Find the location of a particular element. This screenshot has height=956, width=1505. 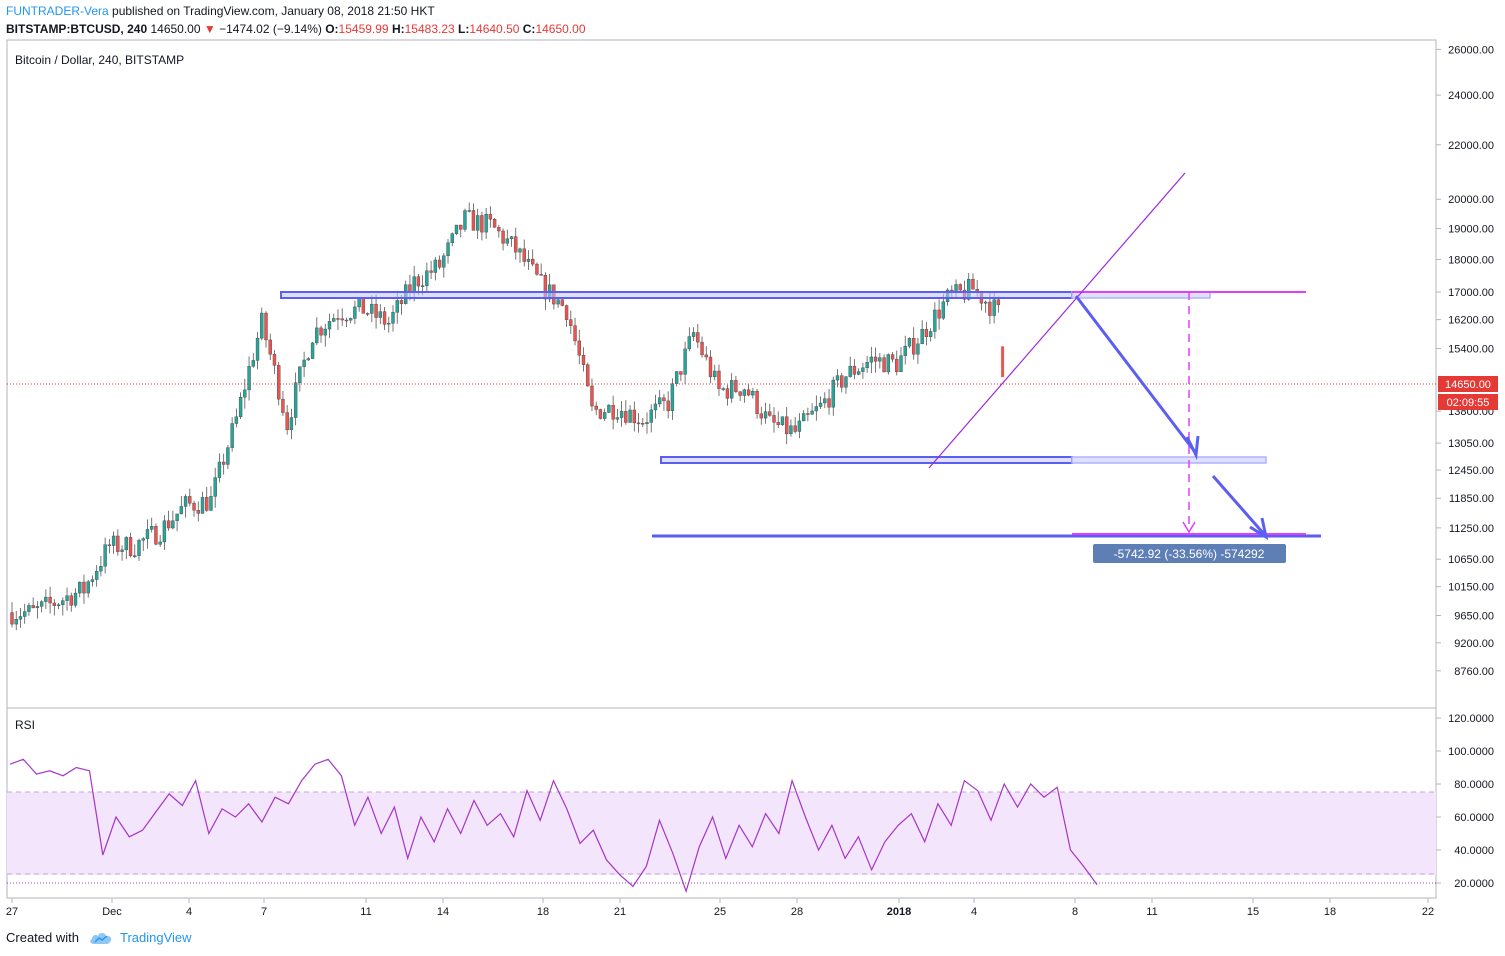

author-link: FUNTRADER-Vera is located at coordinates (57, 11).